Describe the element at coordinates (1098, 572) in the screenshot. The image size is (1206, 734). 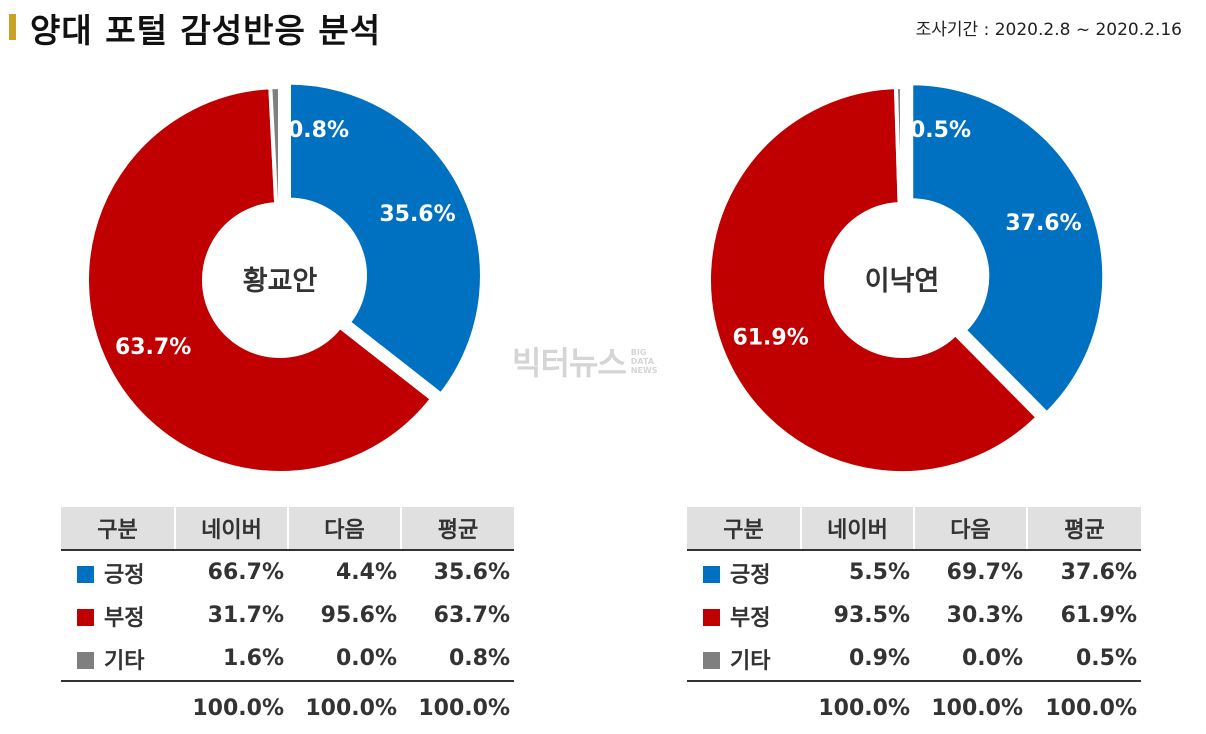
I see `table-cell: 37.6%` at that location.